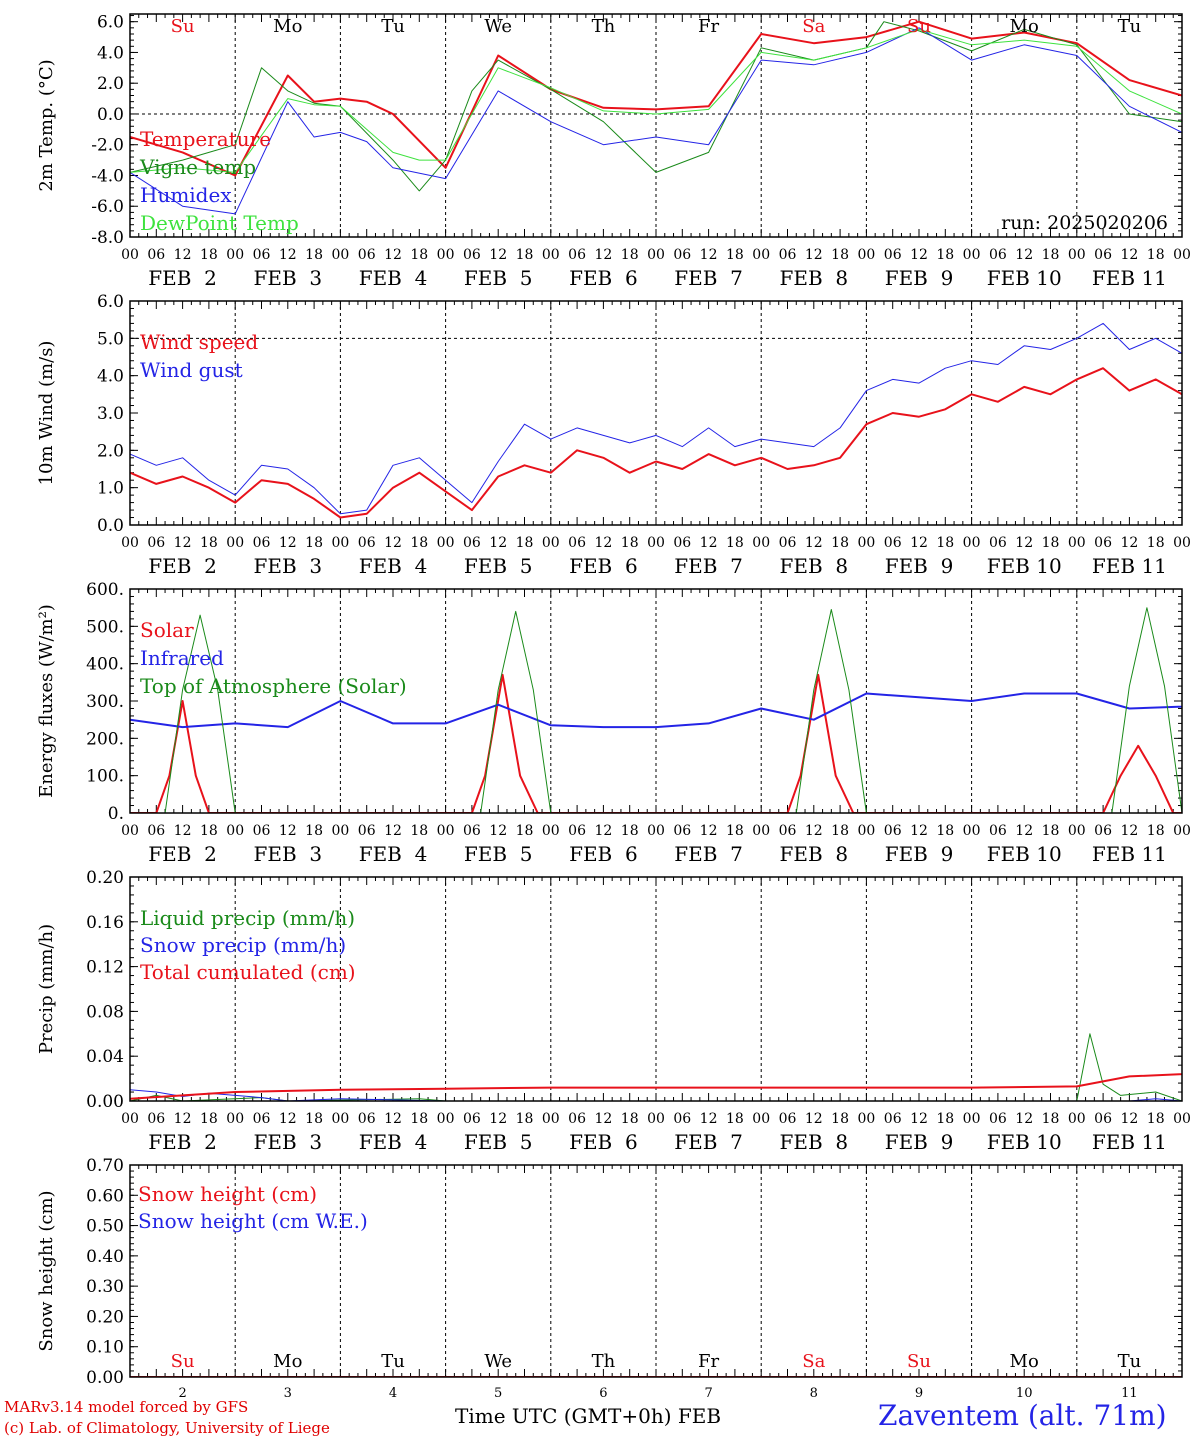 The width and height of the screenshot is (1194, 1440). Describe the element at coordinates (191, 370) in the screenshot. I see `legend-entry: Wind gust` at that location.